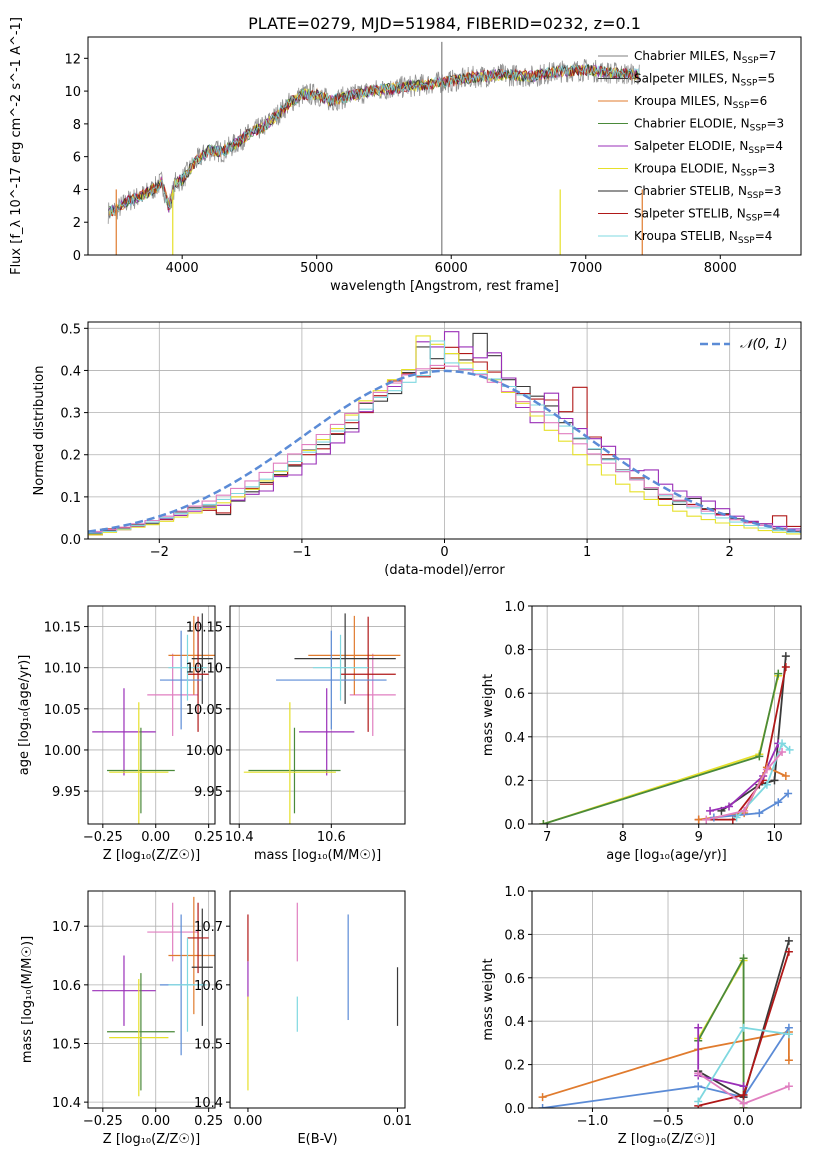 Image resolution: width=819 pixels, height=1170 pixels. I want to click on y-tick-label: 0.5, so click(70, 329).